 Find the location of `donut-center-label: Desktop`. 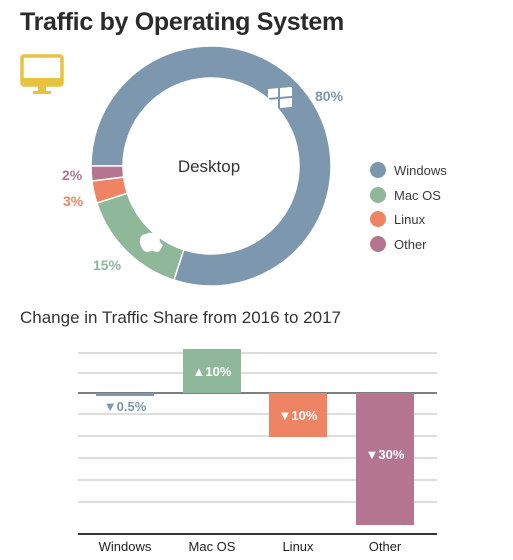

donut-center-label: Desktop is located at coordinates (209, 166).